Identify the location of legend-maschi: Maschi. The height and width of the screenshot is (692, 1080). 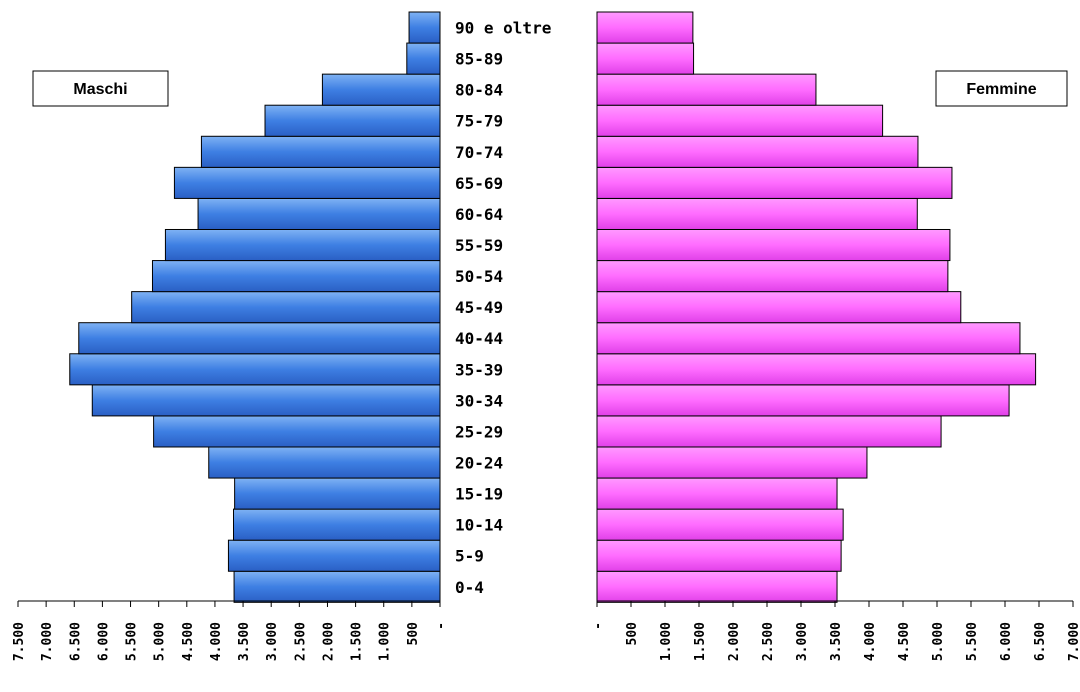
(100, 88).